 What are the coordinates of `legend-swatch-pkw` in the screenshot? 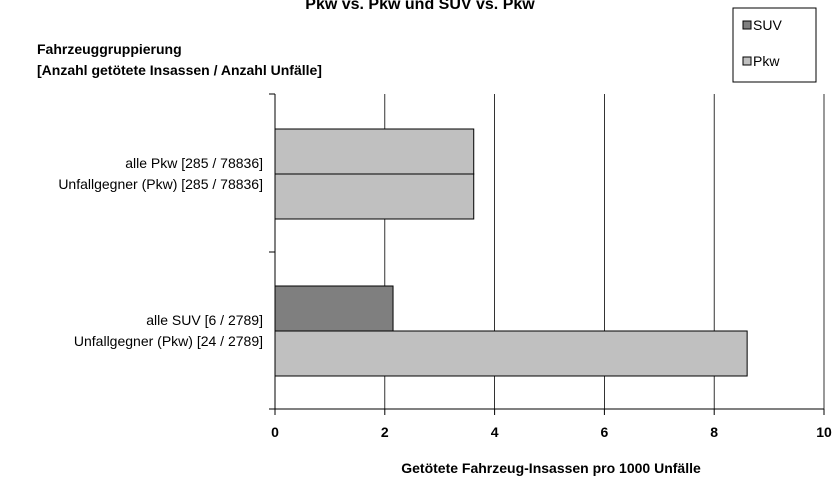 It's located at (747, 61).